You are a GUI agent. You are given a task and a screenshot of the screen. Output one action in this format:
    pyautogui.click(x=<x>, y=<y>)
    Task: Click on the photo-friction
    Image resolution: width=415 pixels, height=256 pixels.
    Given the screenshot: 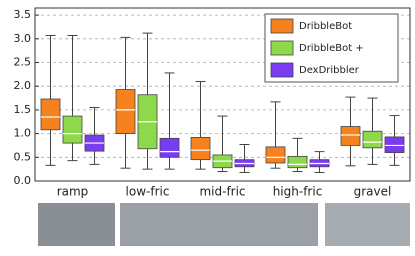 What is the action you would take?
    pyautogui.click(x=219, y=224)
    